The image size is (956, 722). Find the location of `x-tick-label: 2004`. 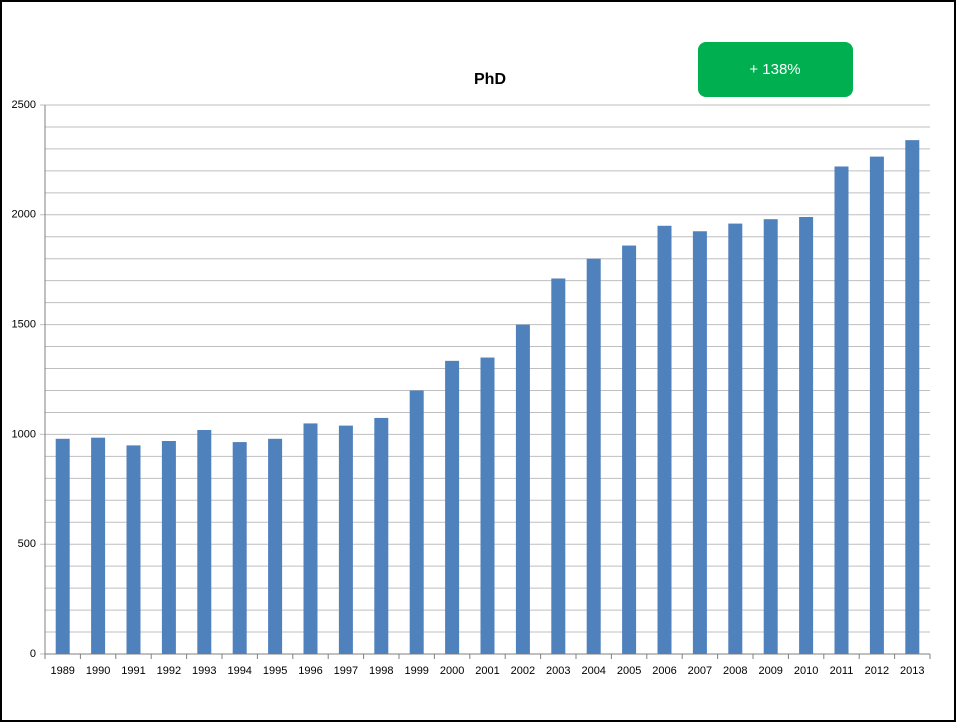

x-tick-label: 2004 is located at coordinates (593, 671).